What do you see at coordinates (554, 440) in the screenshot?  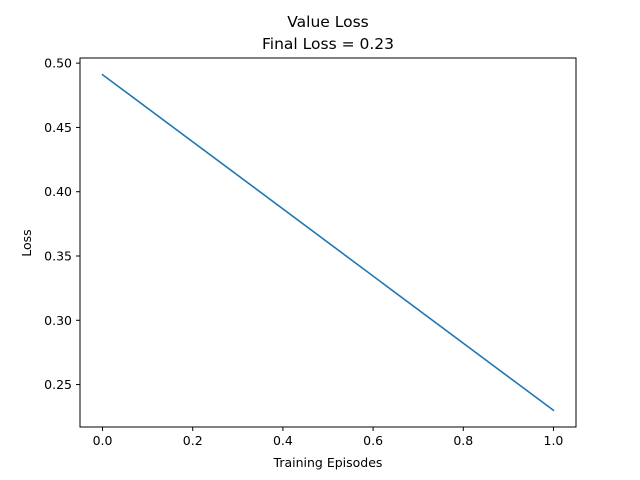 I see `x-tick-label: 1.0` at bounding box center [554, 440].